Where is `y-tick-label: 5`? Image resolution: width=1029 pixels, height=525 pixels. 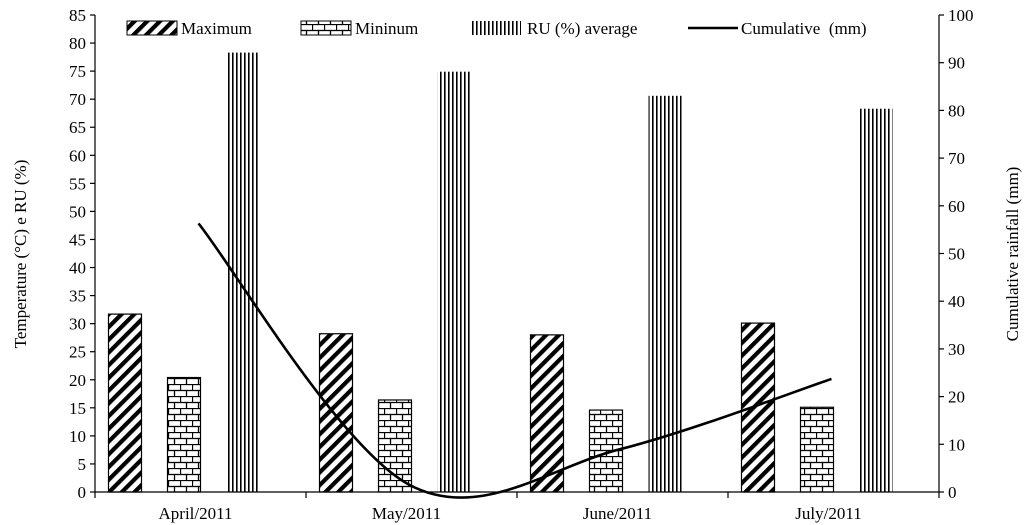
y-tick-label: 5 is located at coordinates (82, 464).